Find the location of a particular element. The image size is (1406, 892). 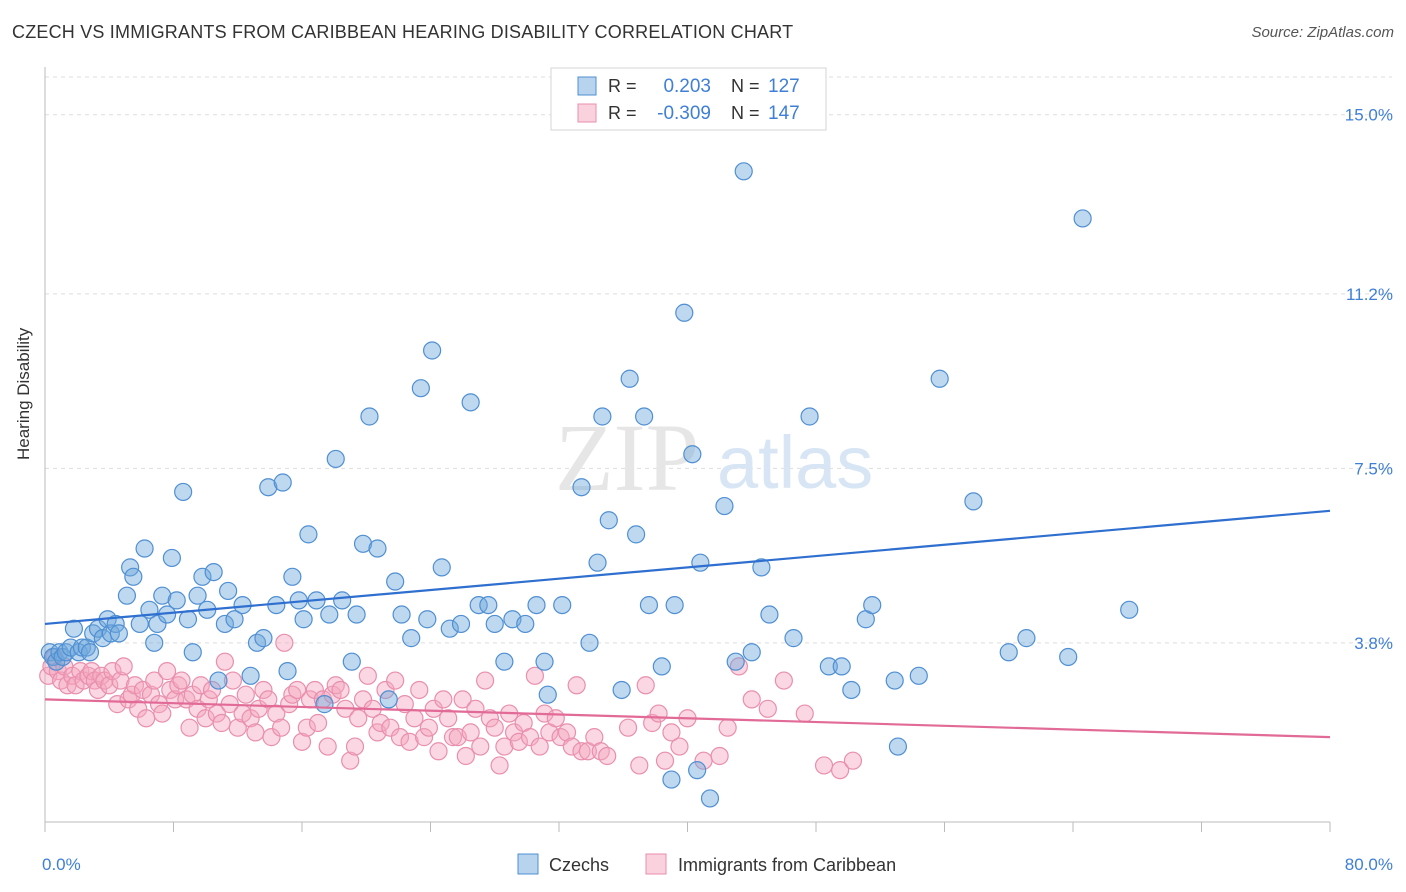

source-credit: Source: ZipAtlas.com is located at coordinates (1322, 32).